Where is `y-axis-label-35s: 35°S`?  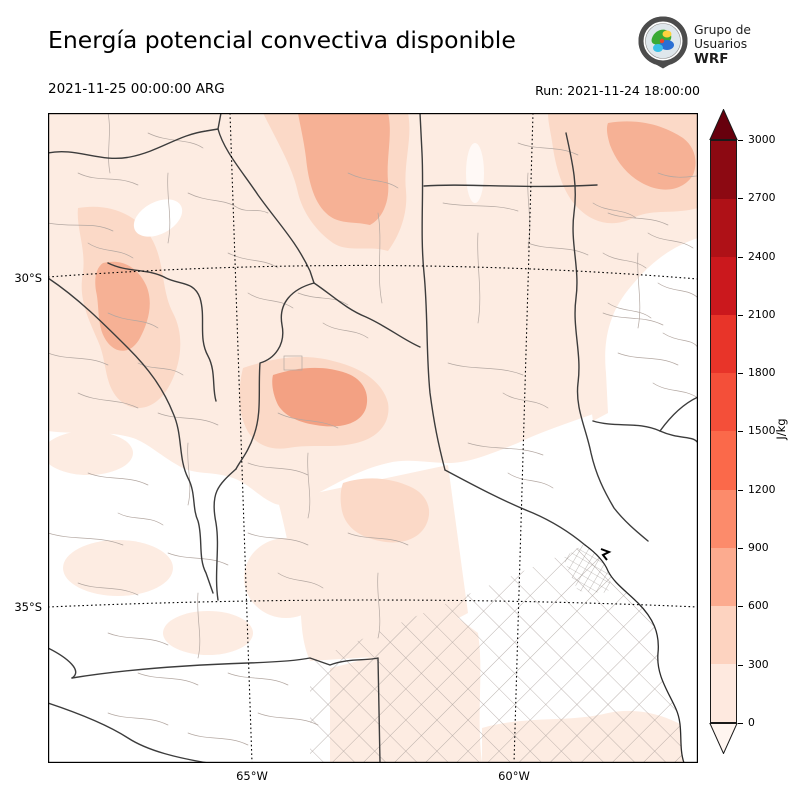 y-axis-label-35s: 35°S is located at coordinates (28, 607).